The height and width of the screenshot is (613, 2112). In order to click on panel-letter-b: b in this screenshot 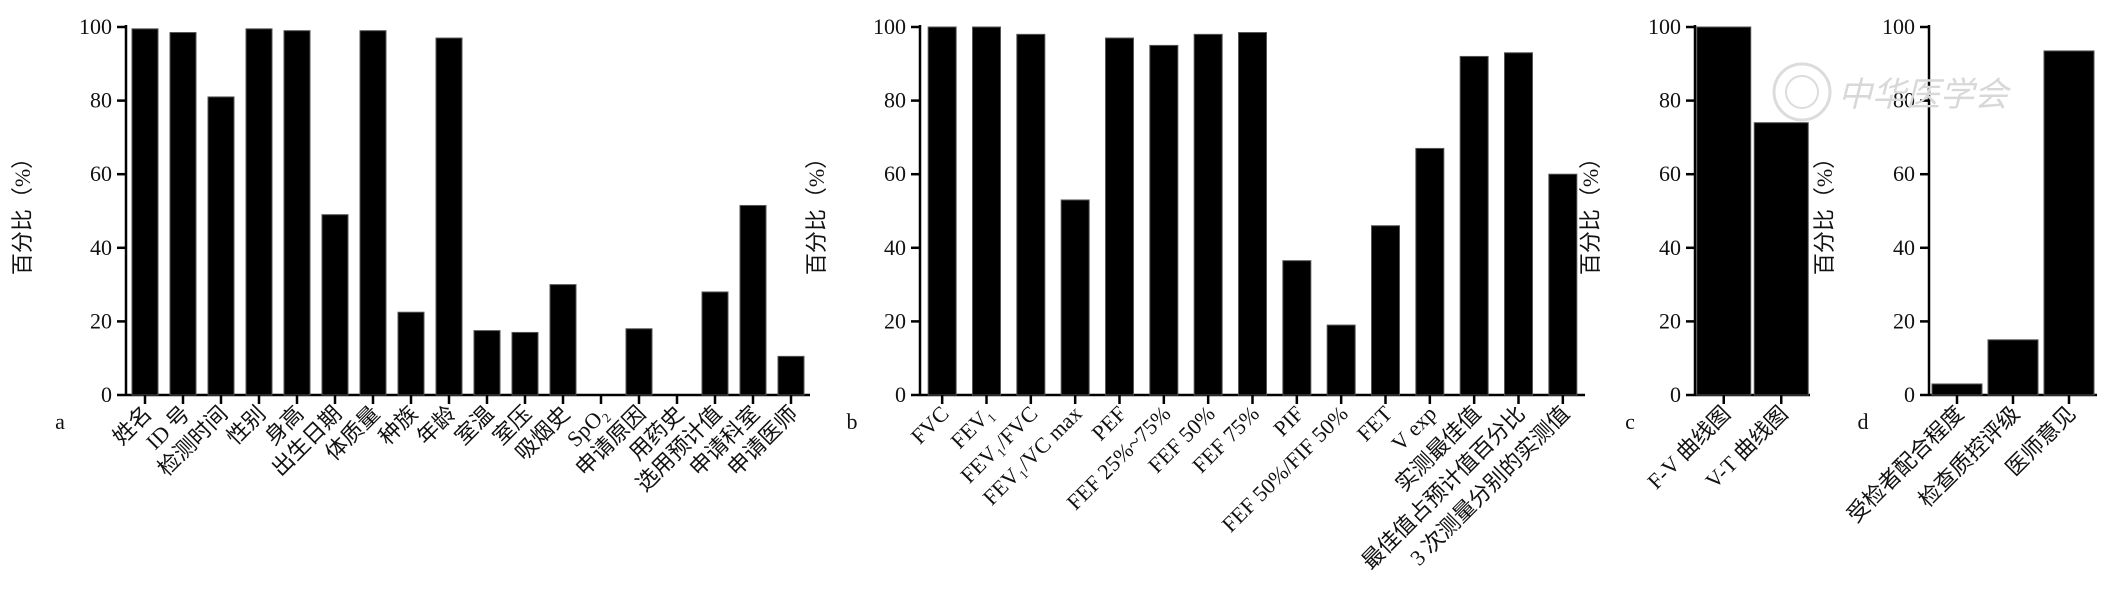, I will do `click(852, 421)`.